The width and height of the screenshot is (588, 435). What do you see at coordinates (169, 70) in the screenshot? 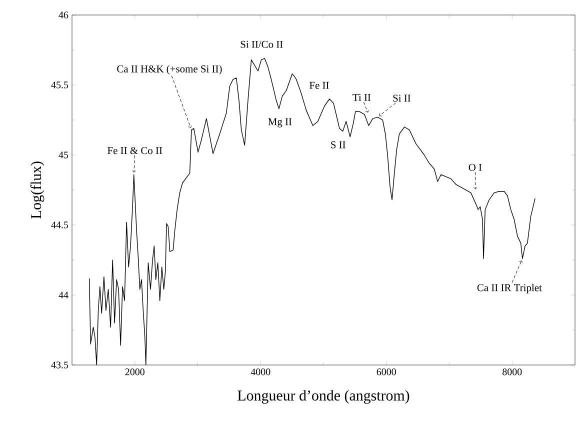
I see `annotation: Ca II H&K (+some Si II)` at bounding box center [169, 70].